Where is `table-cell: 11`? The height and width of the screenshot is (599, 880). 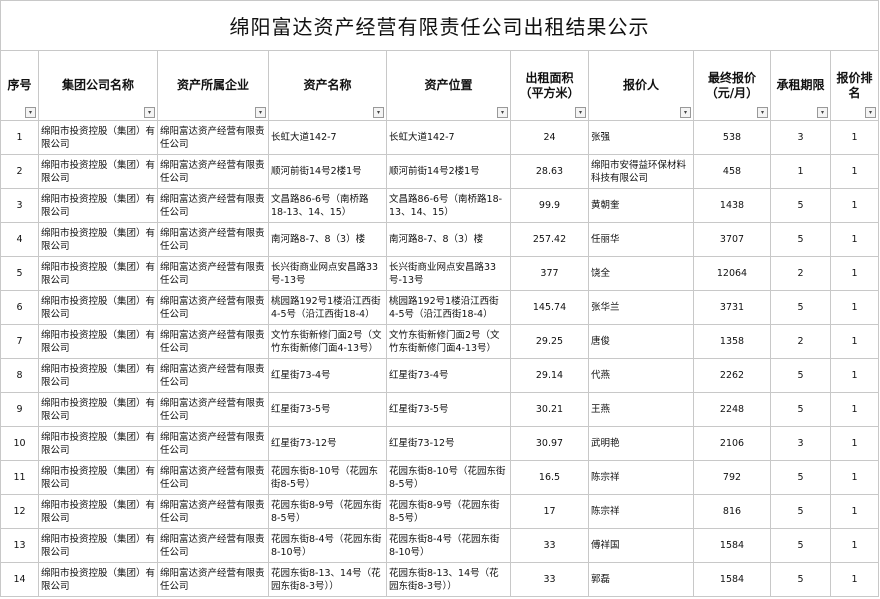 table-cell: 11 is located at coordinates (19, 477).